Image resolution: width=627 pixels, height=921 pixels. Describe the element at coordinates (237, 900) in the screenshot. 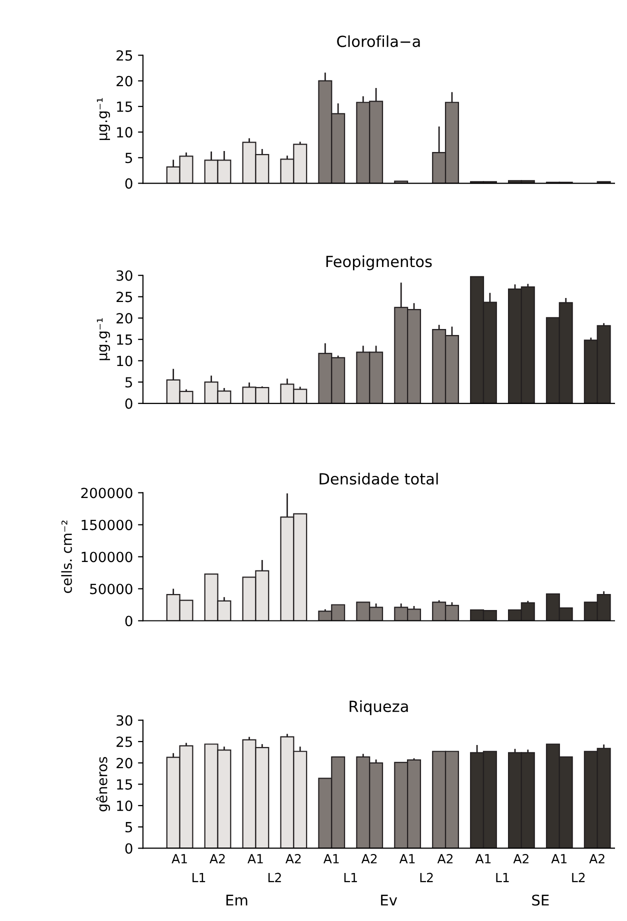

I see `text: Em` at that location.